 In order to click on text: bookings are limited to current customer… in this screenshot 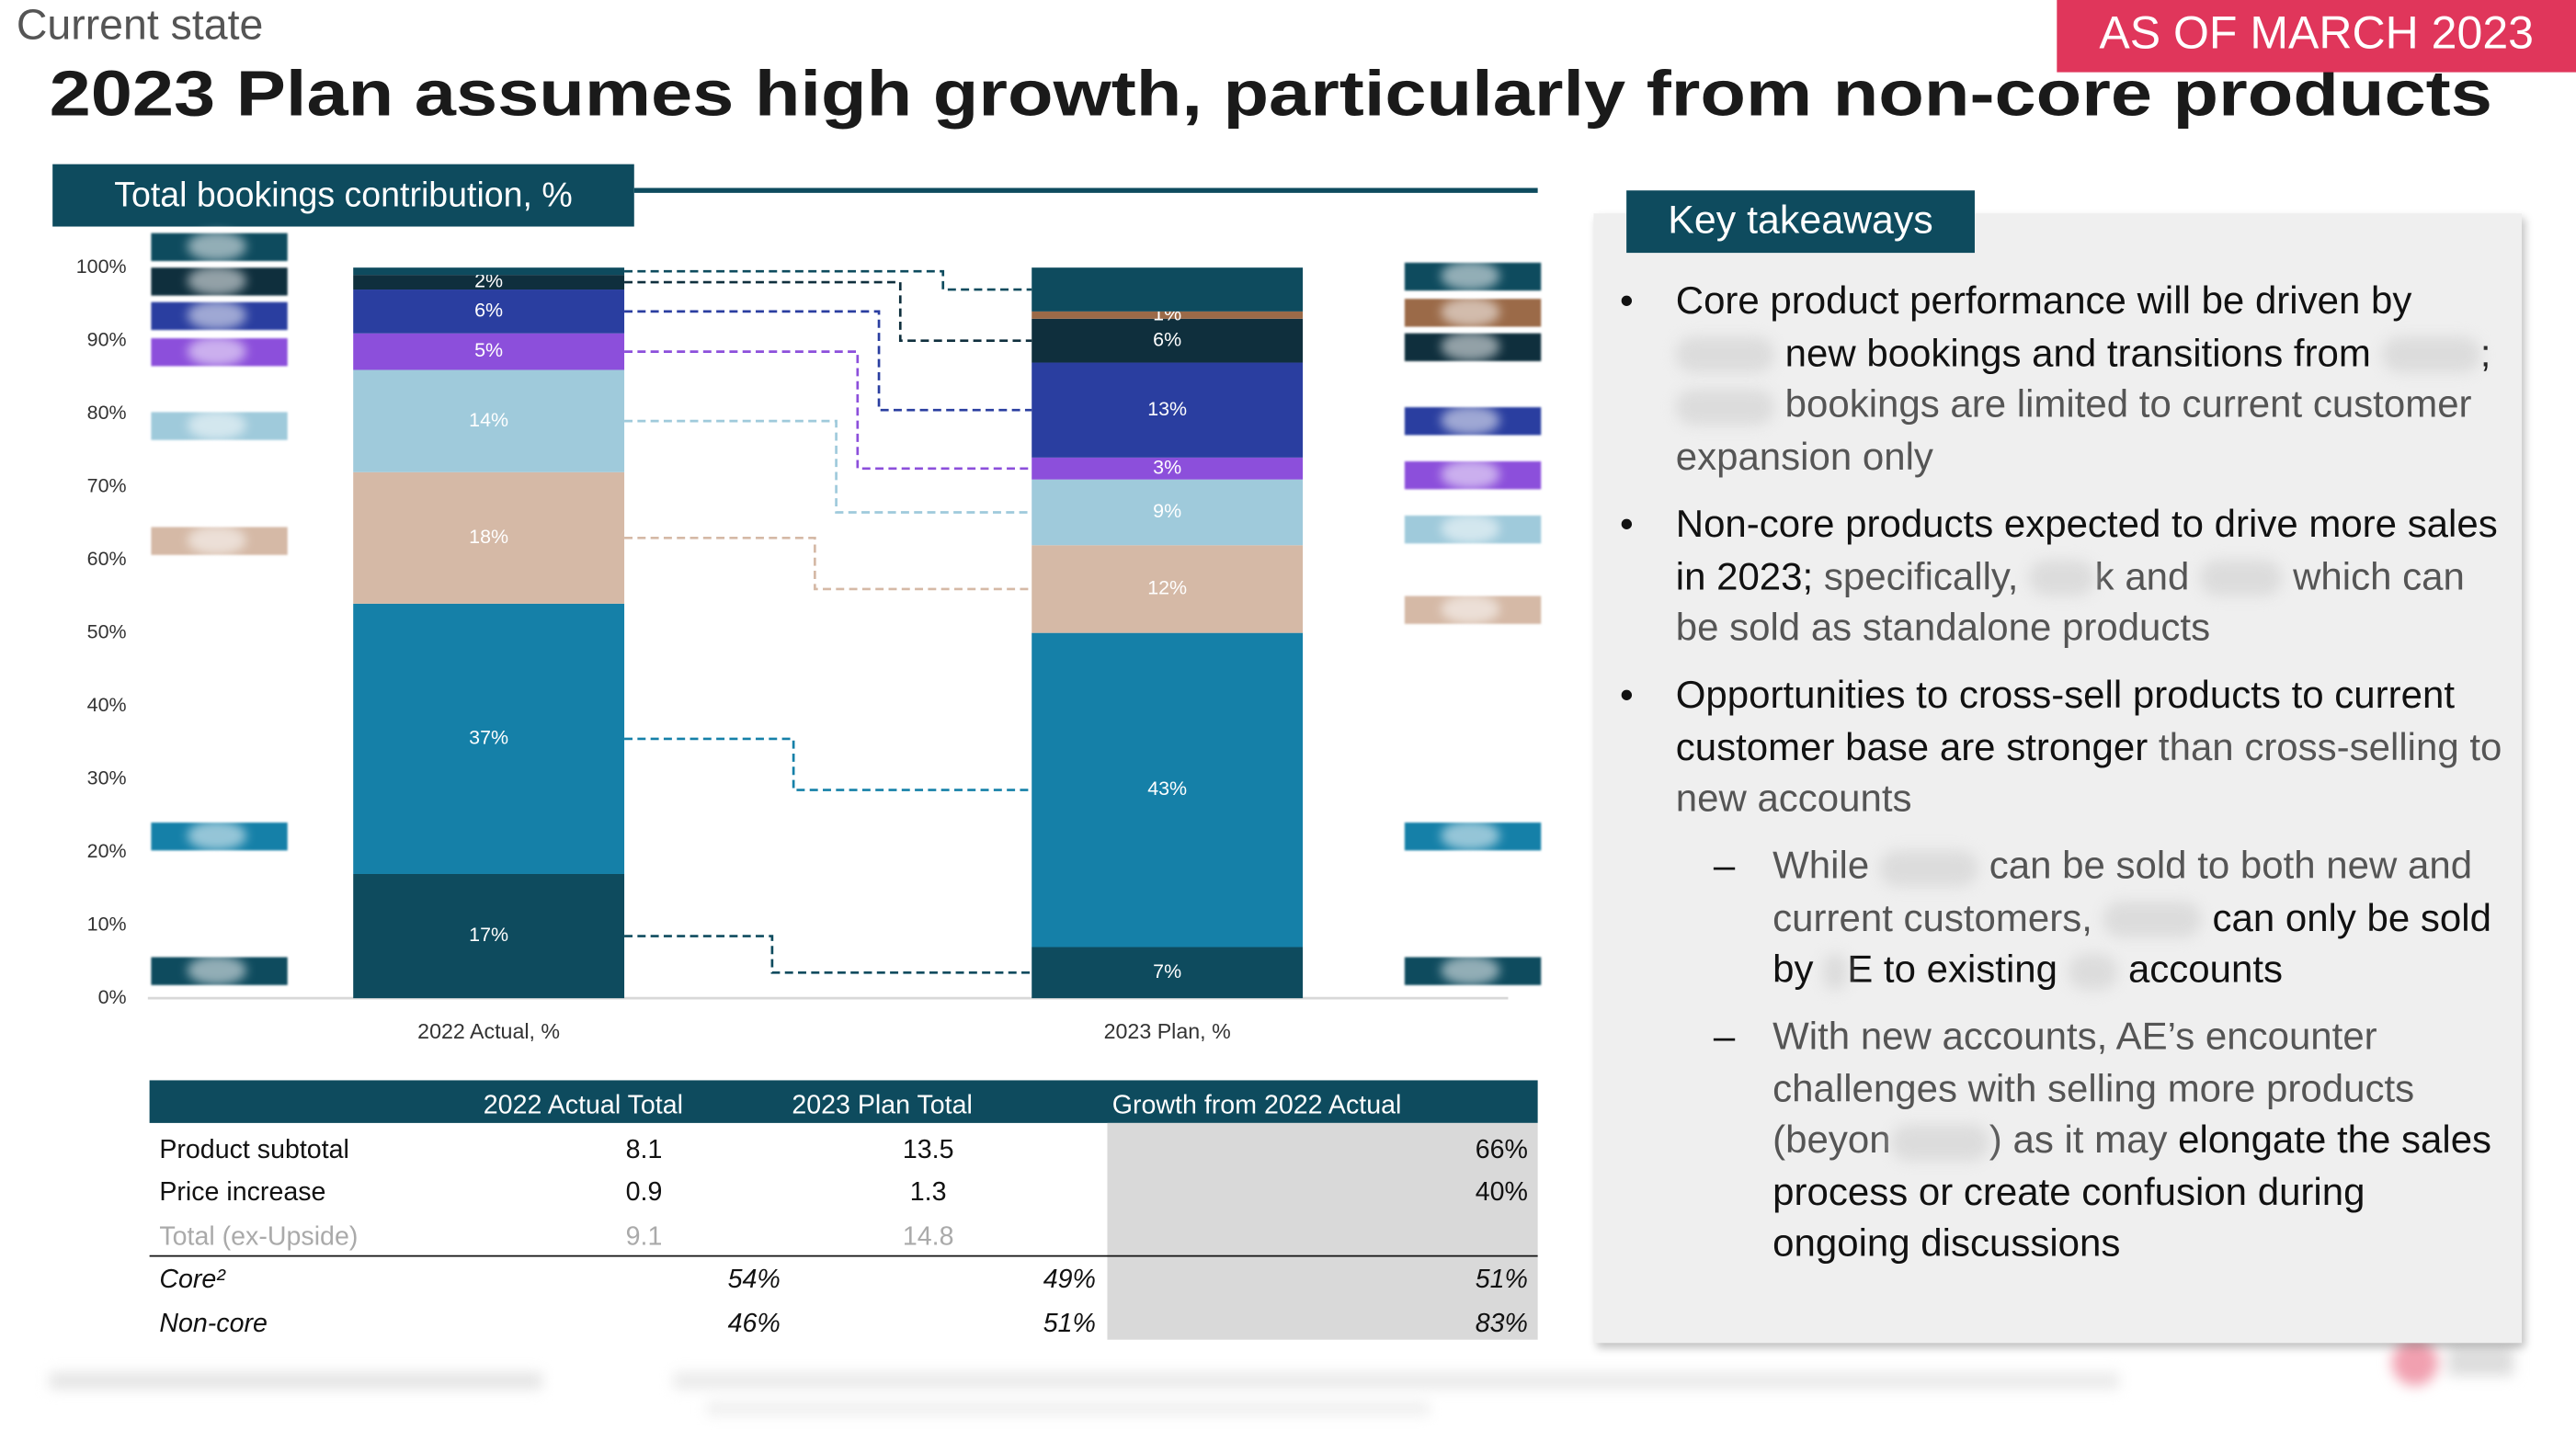, I will do `click(2073, 429)`.